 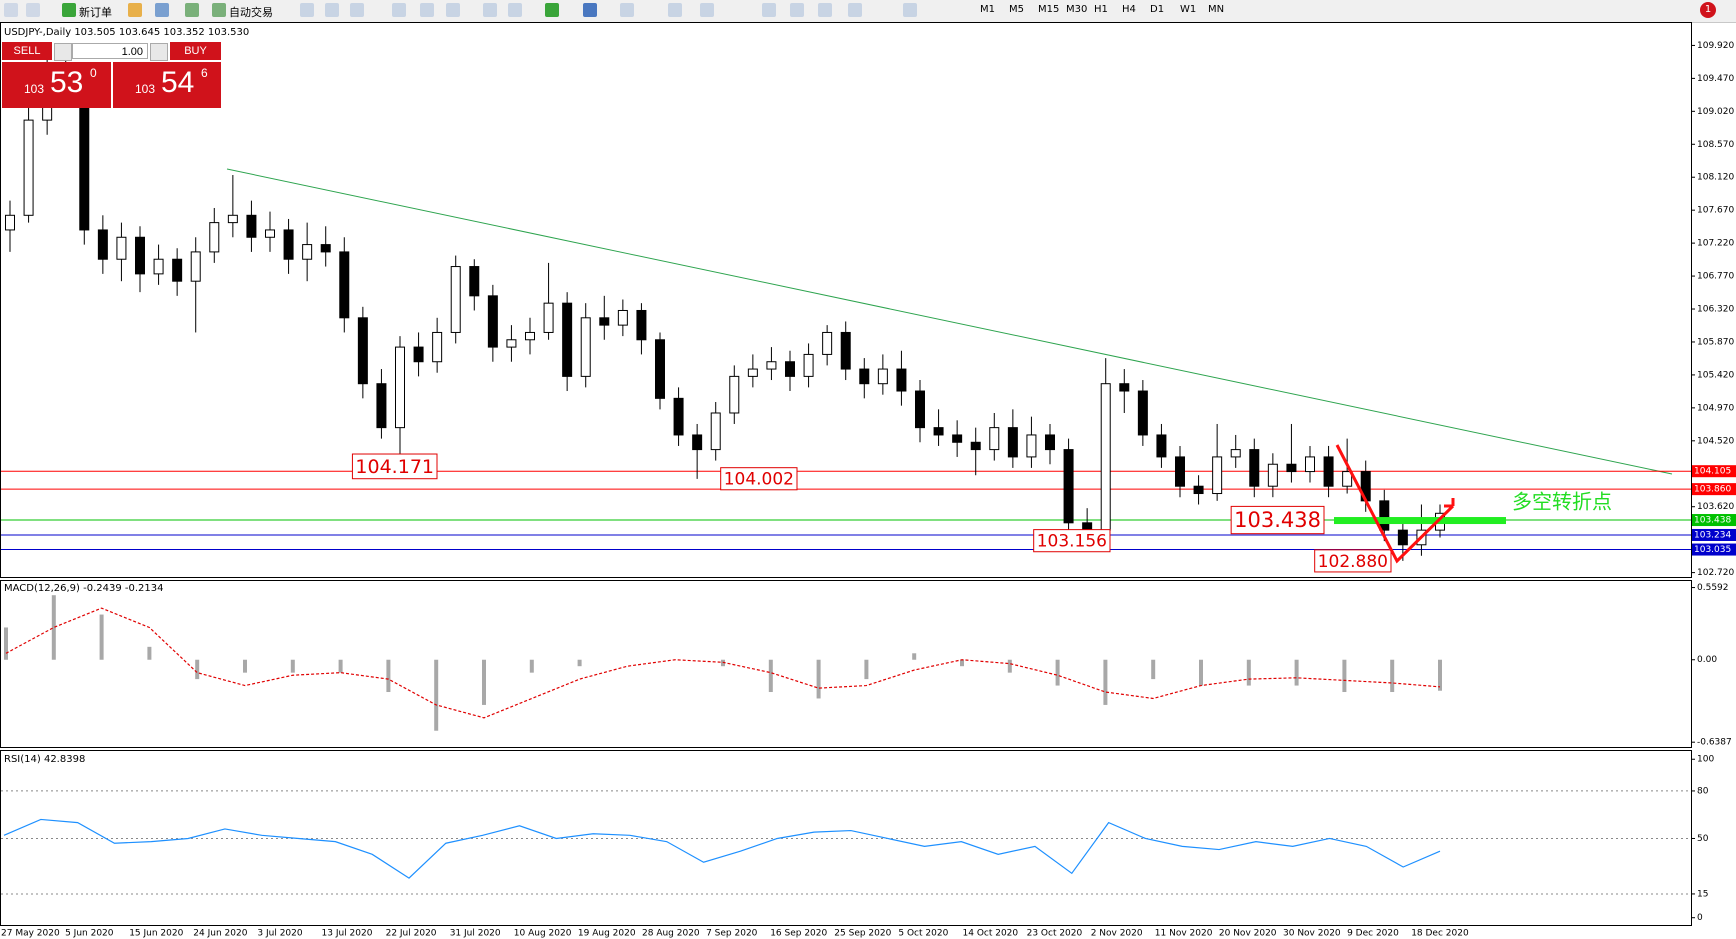 What do you see at coordinates (1216, 9) in the screenshot?
I see `timeframe-button: MN` at bounding box center [1216, 9].